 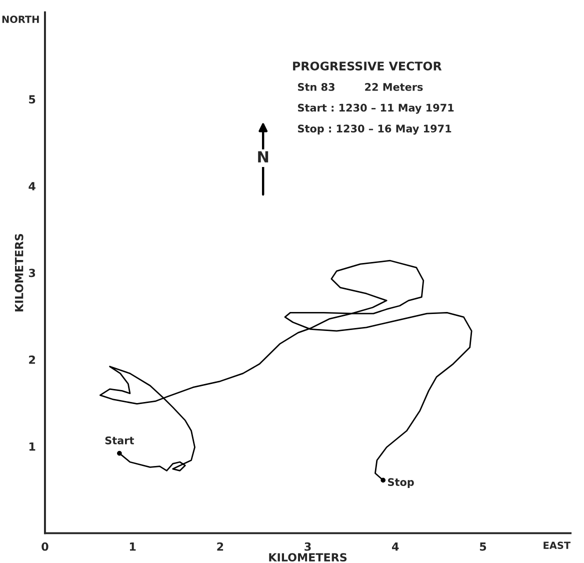 What do you see at coordinates (263, 156) in the screenshot?
I see `annotation: N` at bounding box center [263, 156].